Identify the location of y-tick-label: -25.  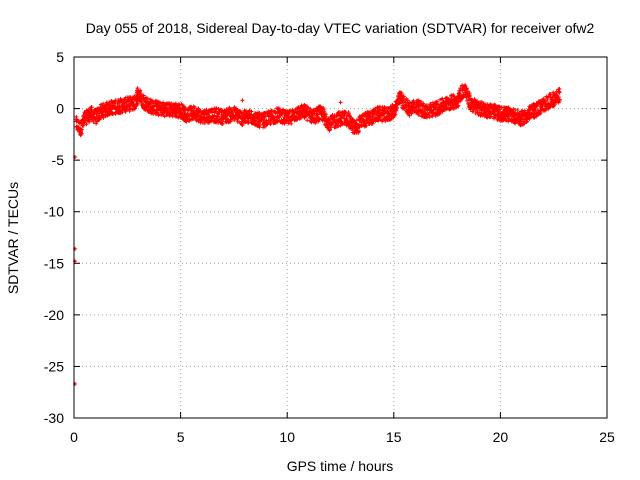
(54, 366).